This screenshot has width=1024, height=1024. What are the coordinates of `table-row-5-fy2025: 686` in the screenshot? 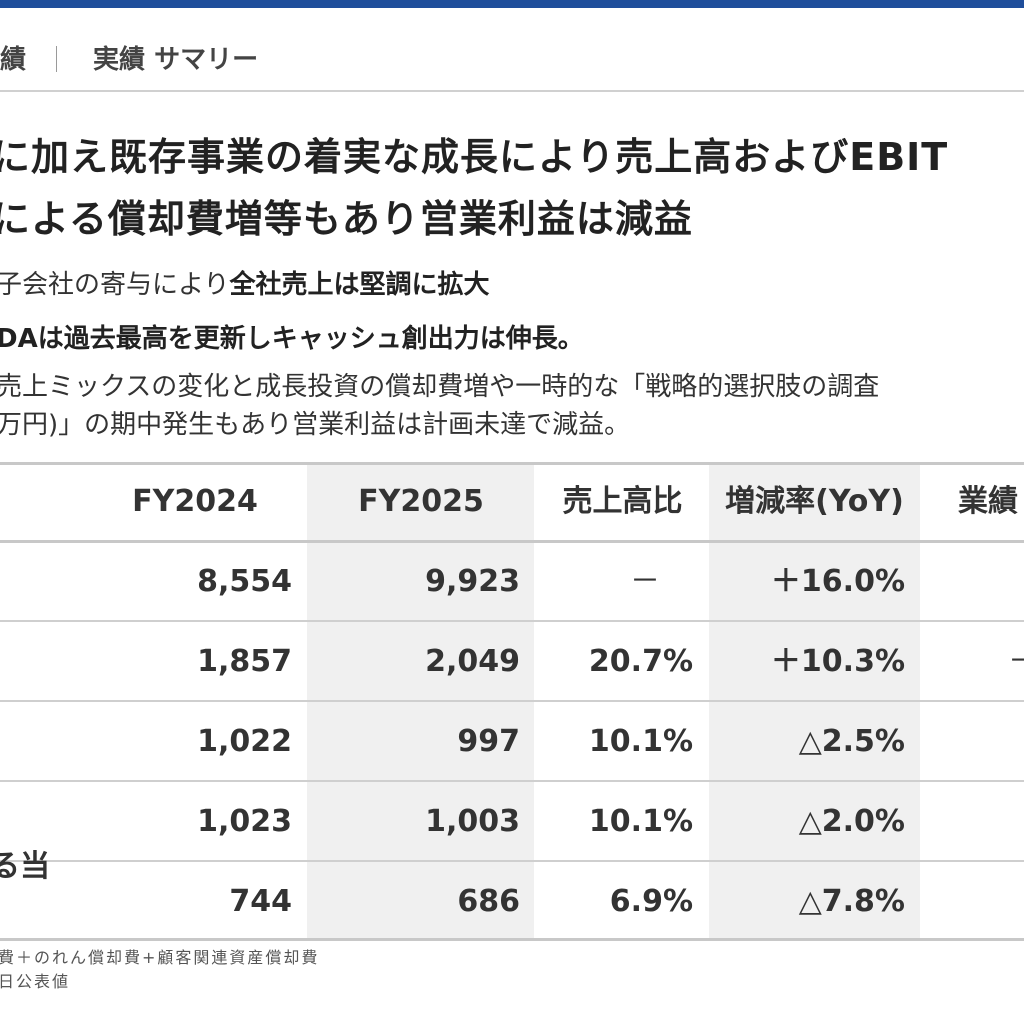 It's located at (488, 901).